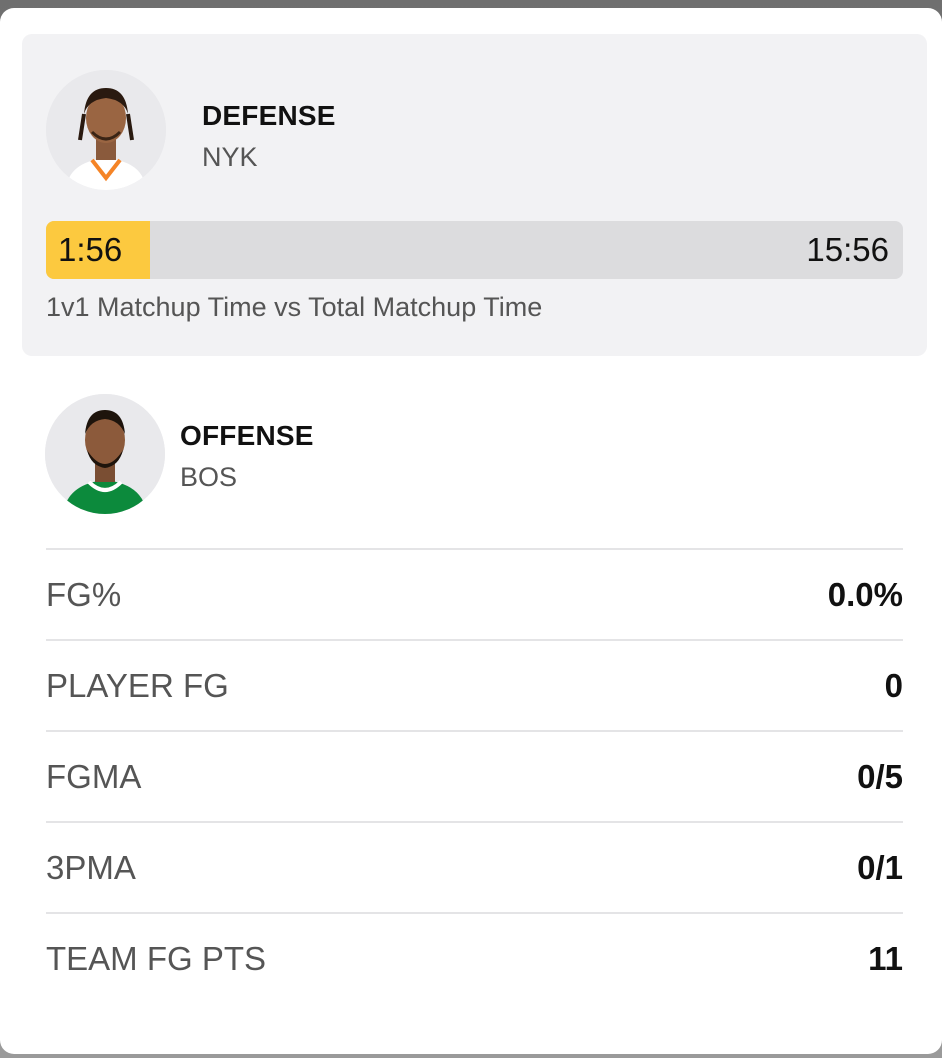 The height and width of the screenshot is (1058, 942). What do you see at coordinates (880, 867) in the screenshot?
I see `stat-value: 0/1` at bounding box center [880, 867].